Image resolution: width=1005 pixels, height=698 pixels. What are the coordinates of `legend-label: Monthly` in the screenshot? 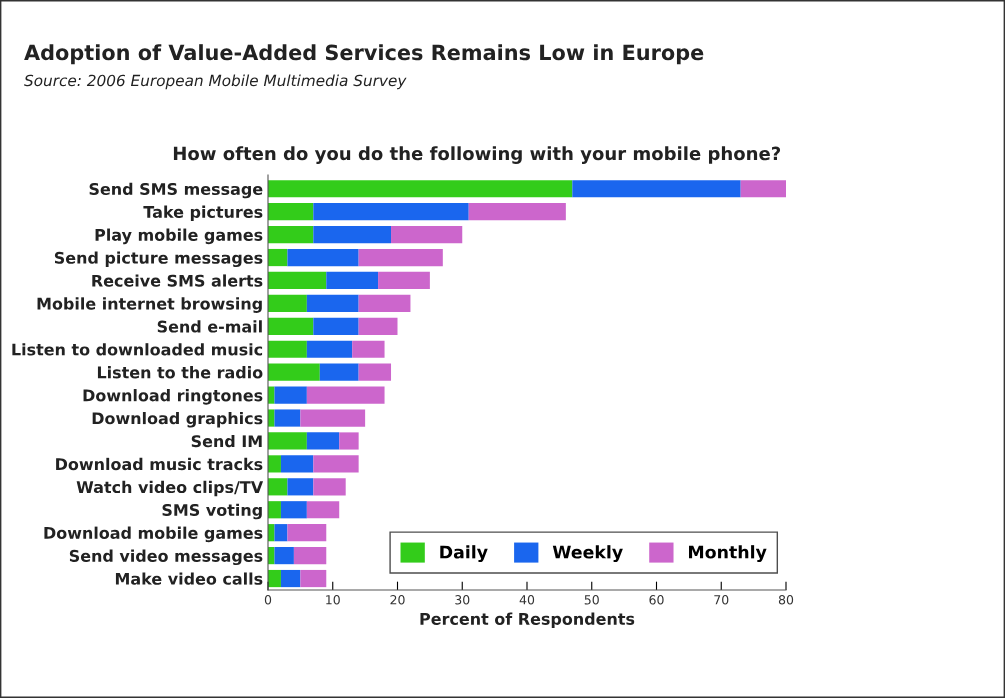 It's located at (728, 554).